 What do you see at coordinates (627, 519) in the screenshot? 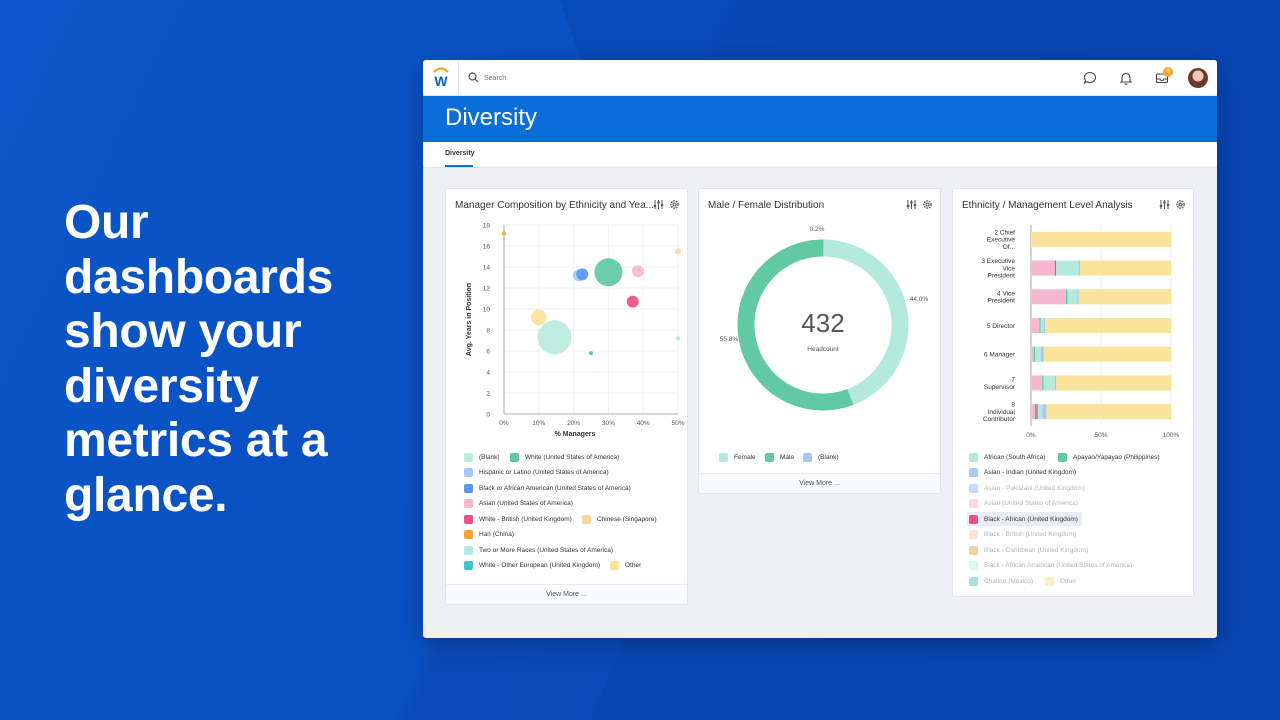
I see `legend-label: Chinese (Singapore)` at bounding box center [627, 519].